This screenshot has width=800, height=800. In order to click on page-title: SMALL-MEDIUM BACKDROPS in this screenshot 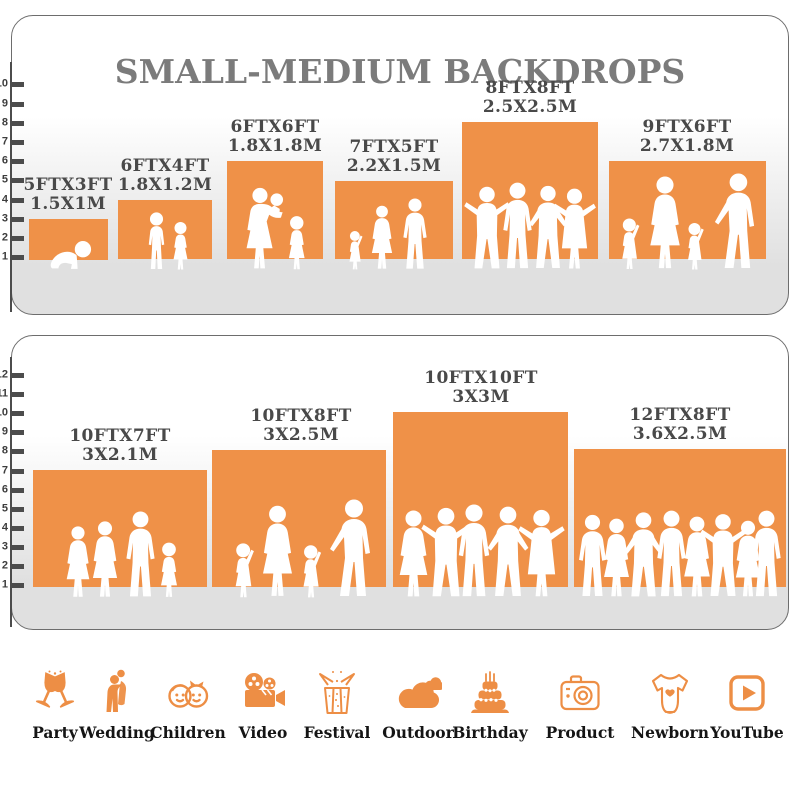, I will do `click(400, 72)`.